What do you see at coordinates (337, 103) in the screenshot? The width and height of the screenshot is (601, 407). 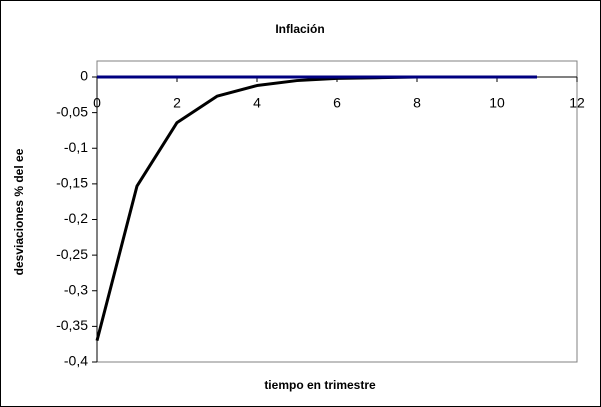 I see `x-tick-label: 6` at bounding box center [337, 103].